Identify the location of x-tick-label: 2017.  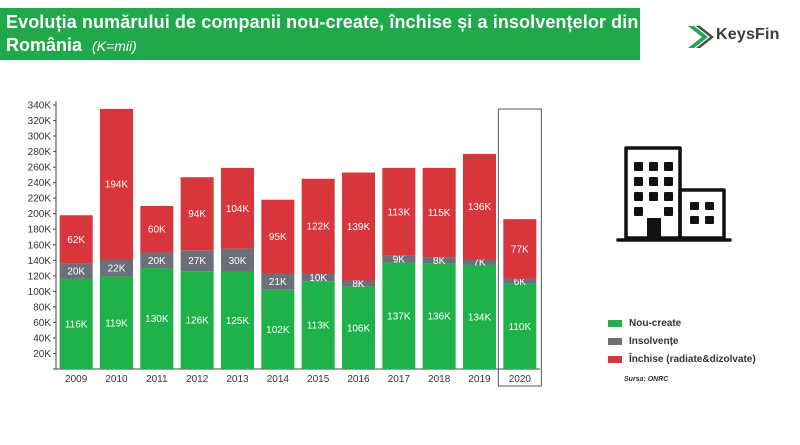
(399, 379).